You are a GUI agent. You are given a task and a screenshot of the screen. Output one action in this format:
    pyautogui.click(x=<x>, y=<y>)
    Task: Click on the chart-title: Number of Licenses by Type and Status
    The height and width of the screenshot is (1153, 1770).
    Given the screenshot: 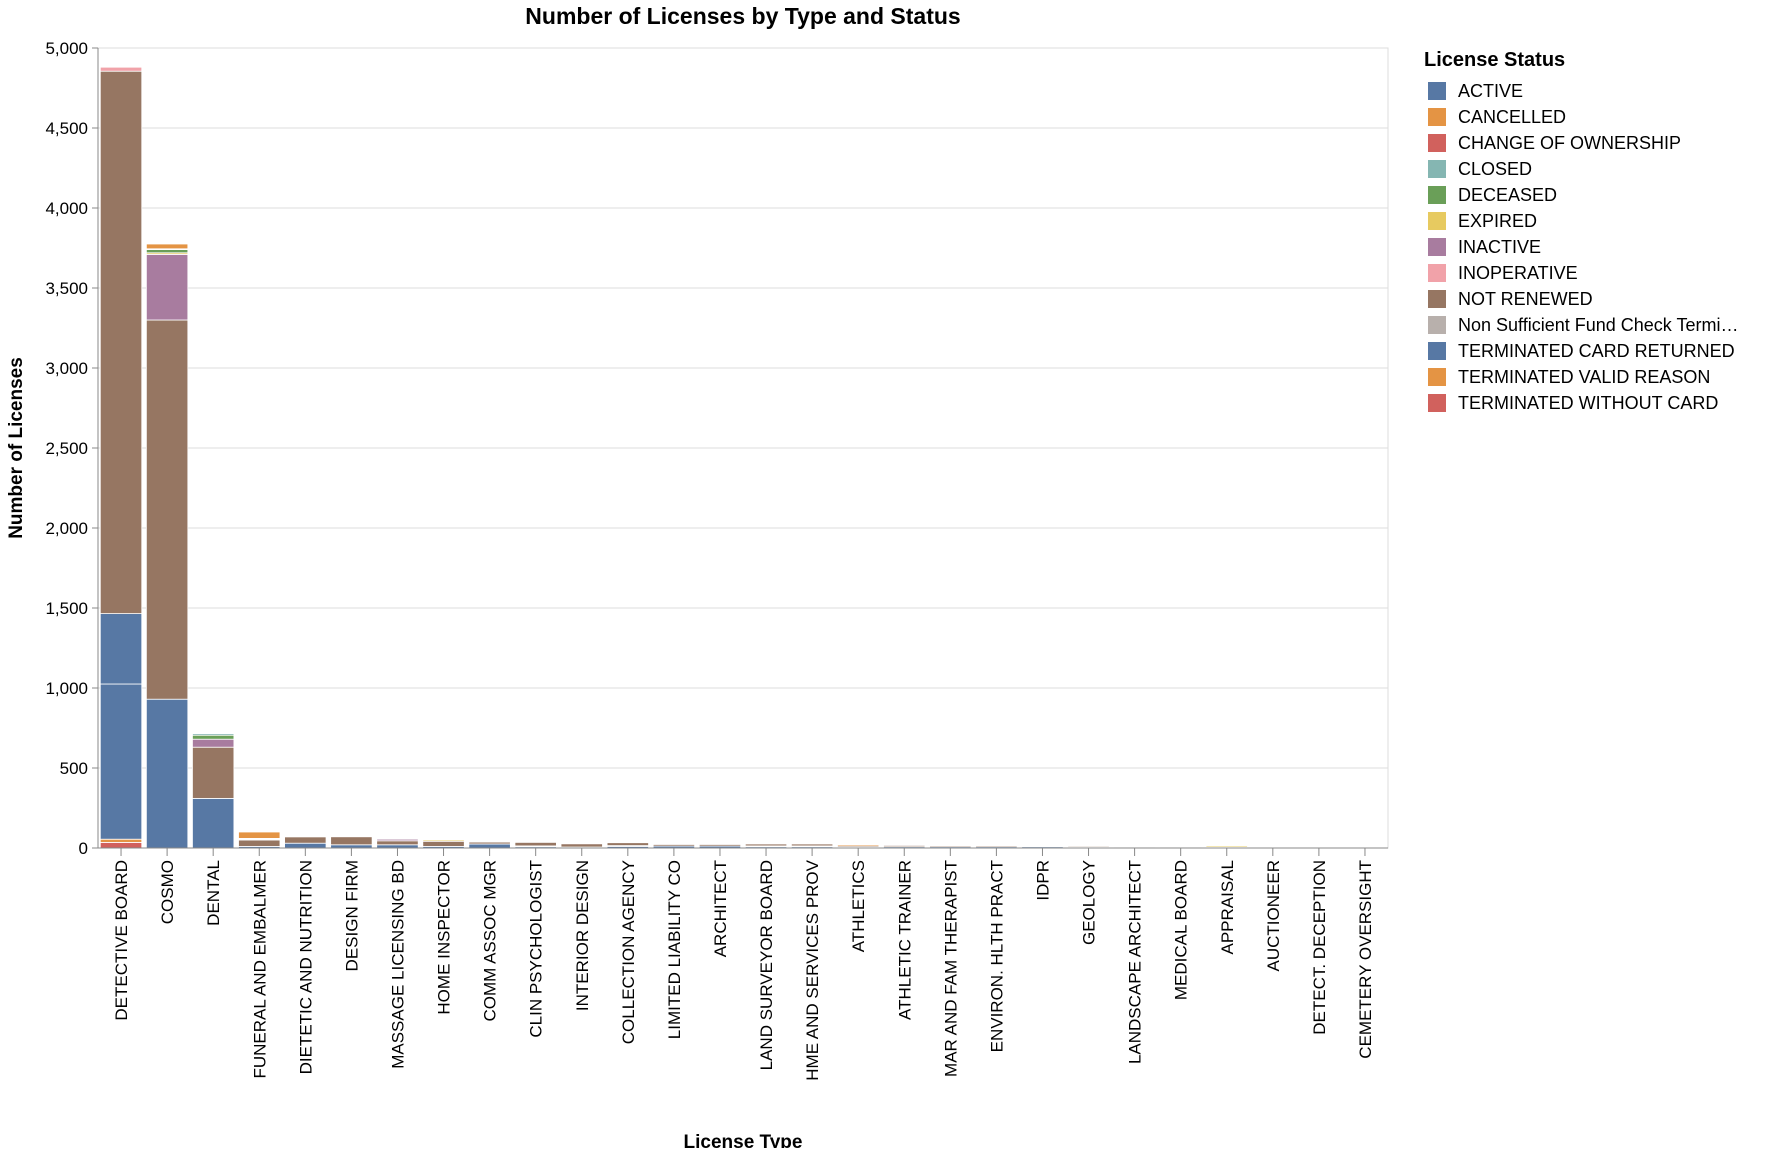 What is the action you would take?
    pyautogui.click(x=742, y=16)
    